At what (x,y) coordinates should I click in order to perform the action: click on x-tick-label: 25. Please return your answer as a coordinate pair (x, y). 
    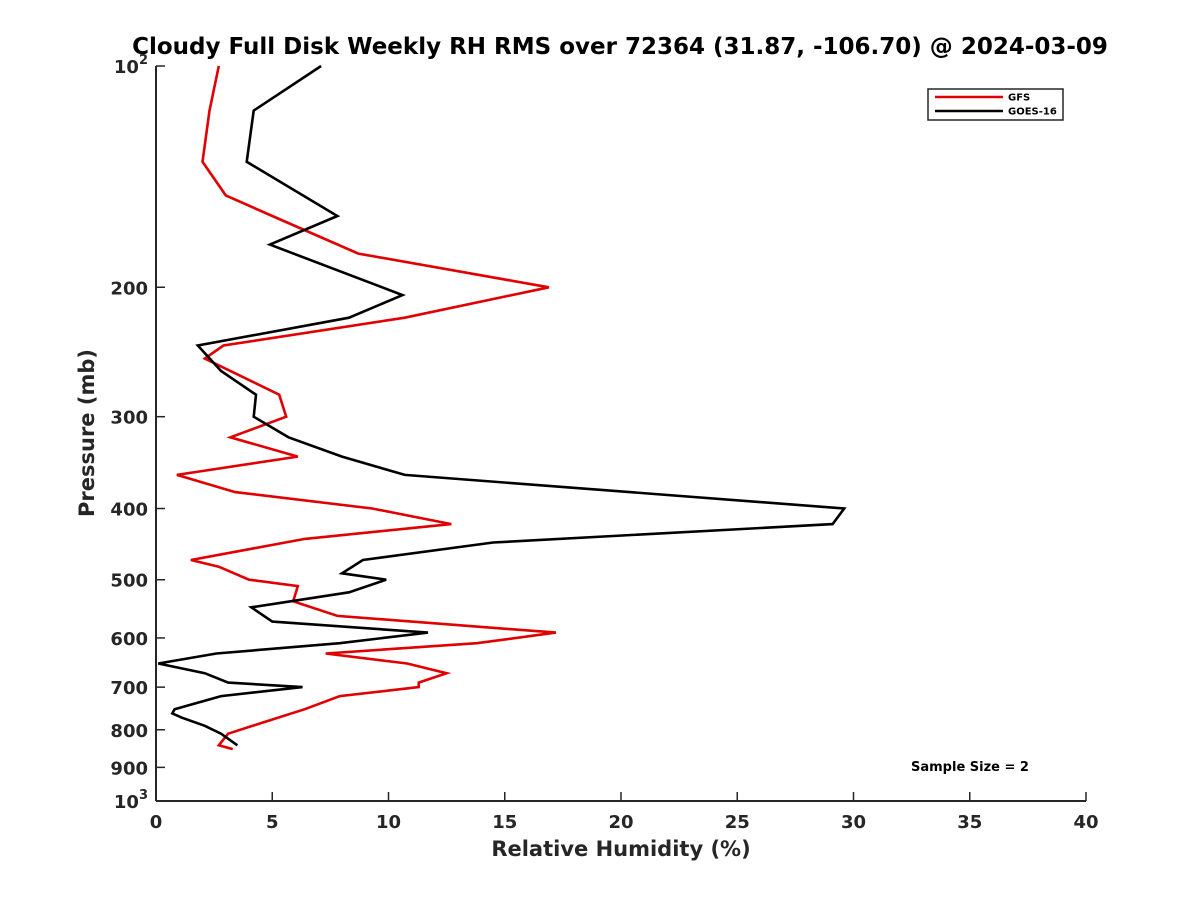
    Looking at the image, I should click on (737, 822).